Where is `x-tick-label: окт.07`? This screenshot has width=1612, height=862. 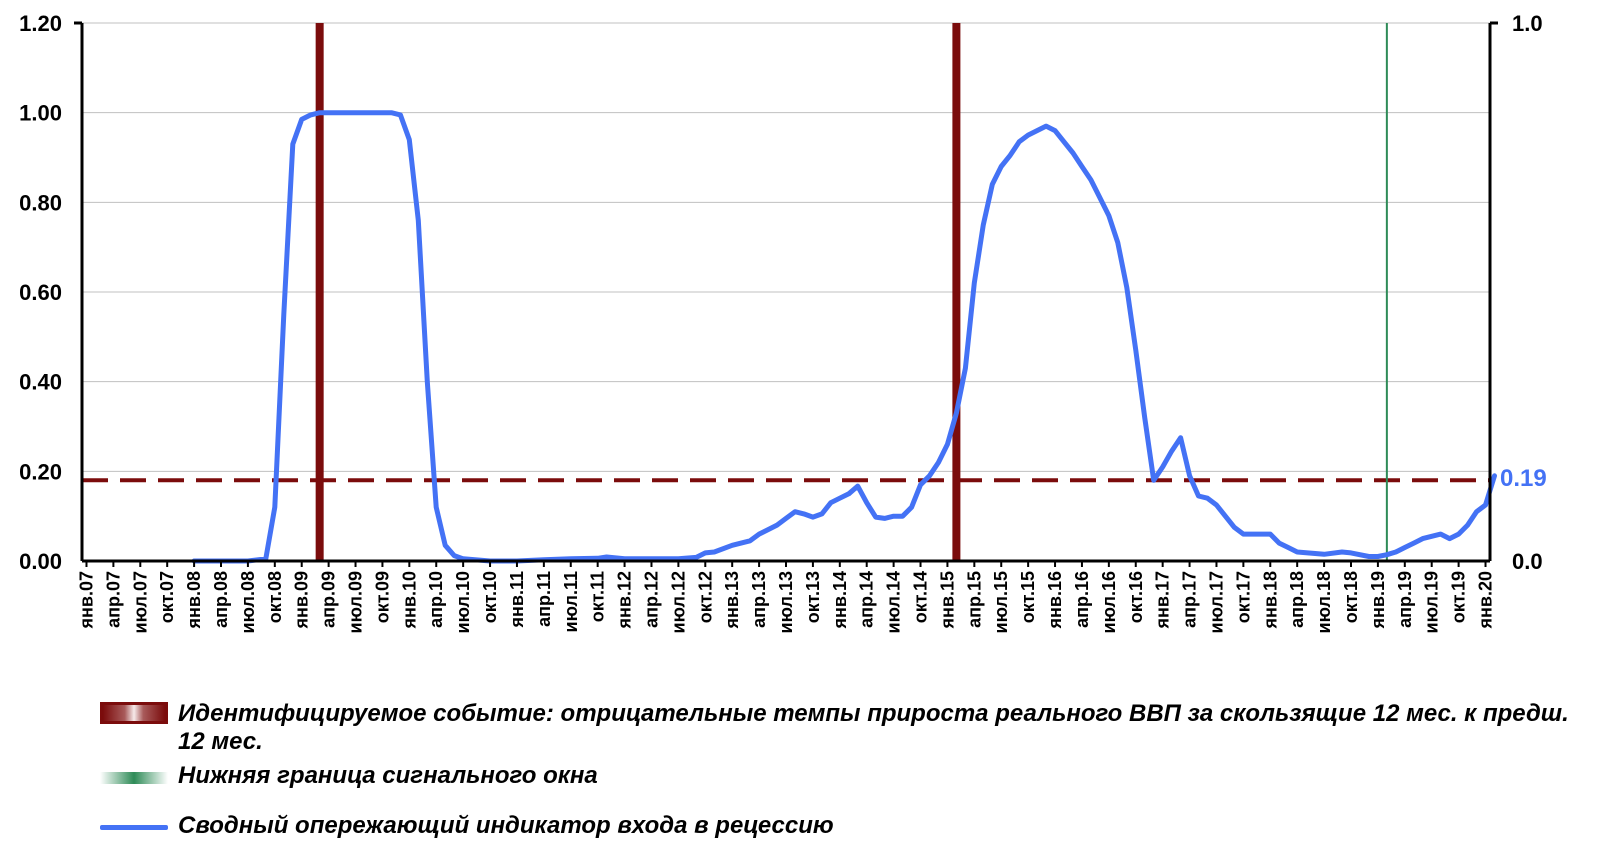
x-tick-label: окт.07 is located at coordinates (167, 597).